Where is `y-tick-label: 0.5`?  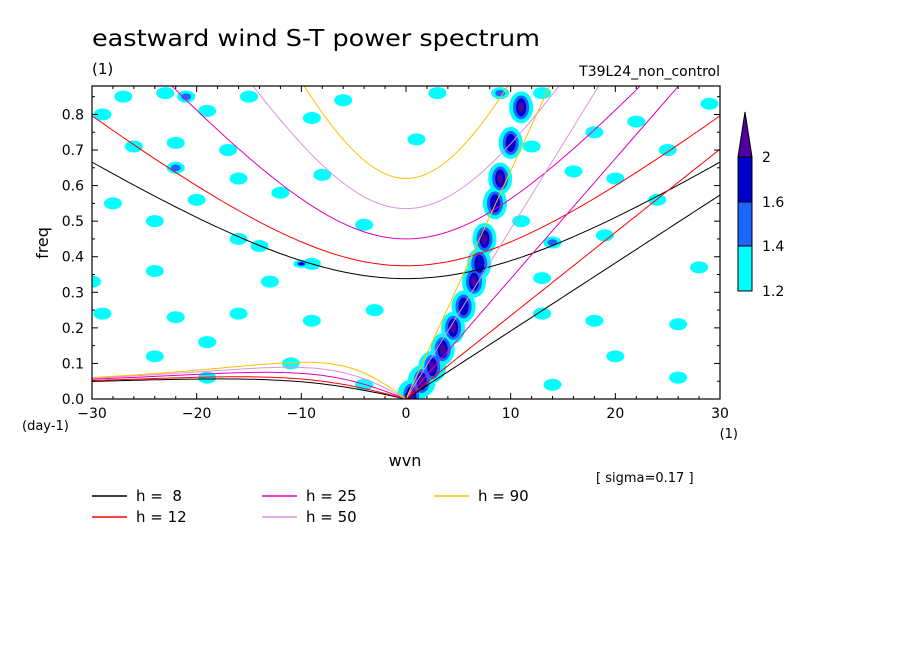
y-tick-label: 0.5 is located at coordinates (73, 222).